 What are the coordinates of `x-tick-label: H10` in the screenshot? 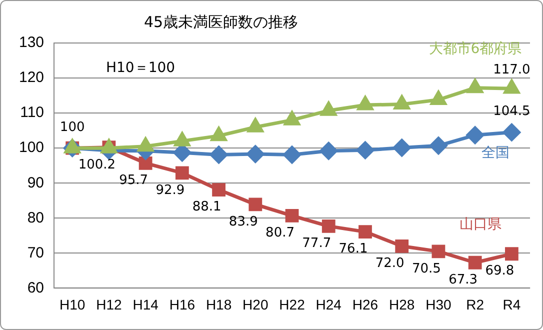 It's located at (72, 304).